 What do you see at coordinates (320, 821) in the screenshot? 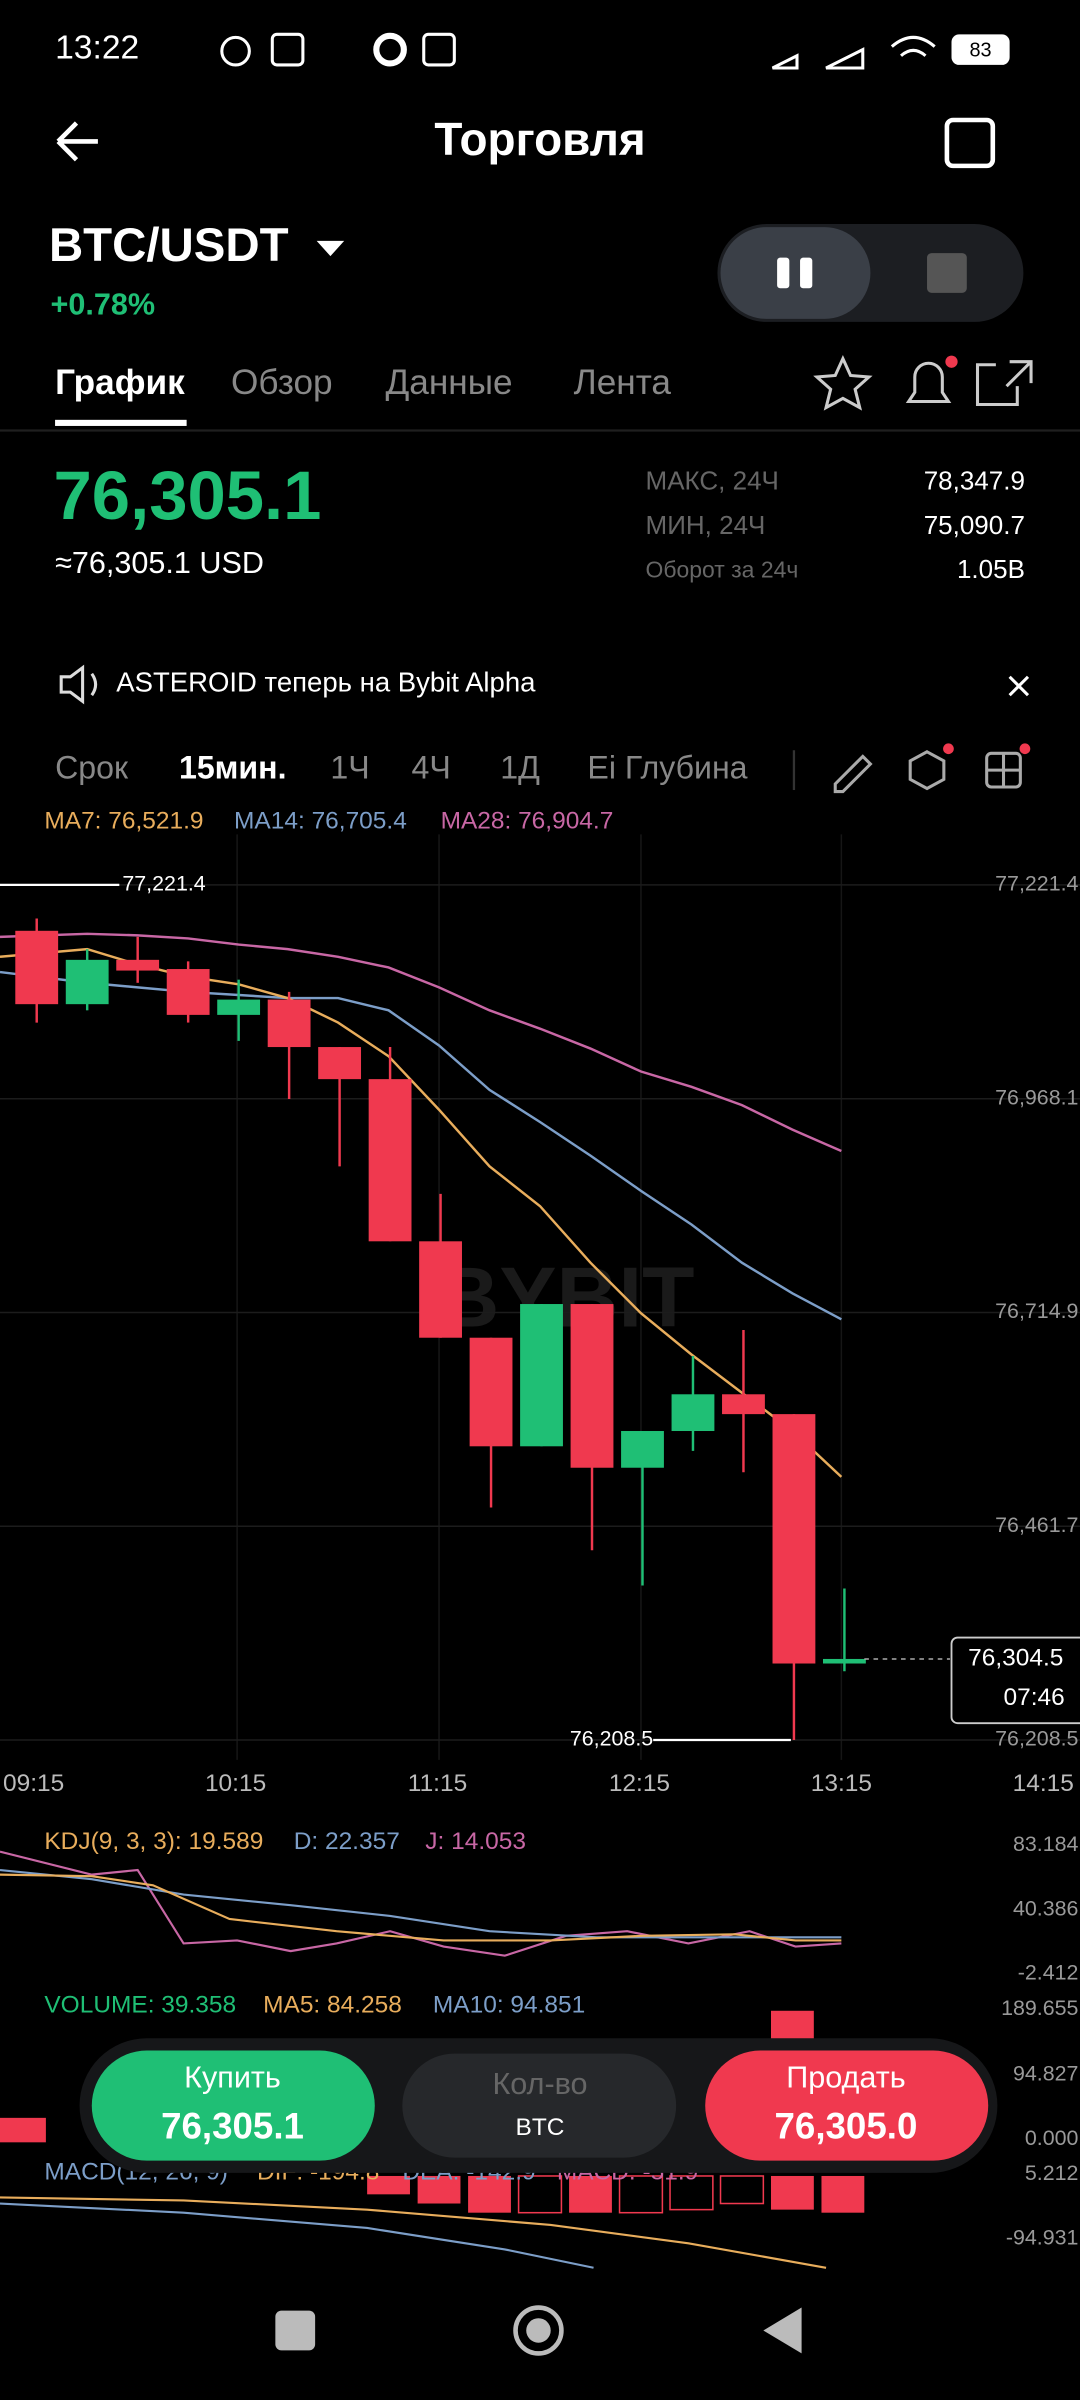
I see `ma14-legend: MA14: 76,705.4` at bounding box center [320, 821].